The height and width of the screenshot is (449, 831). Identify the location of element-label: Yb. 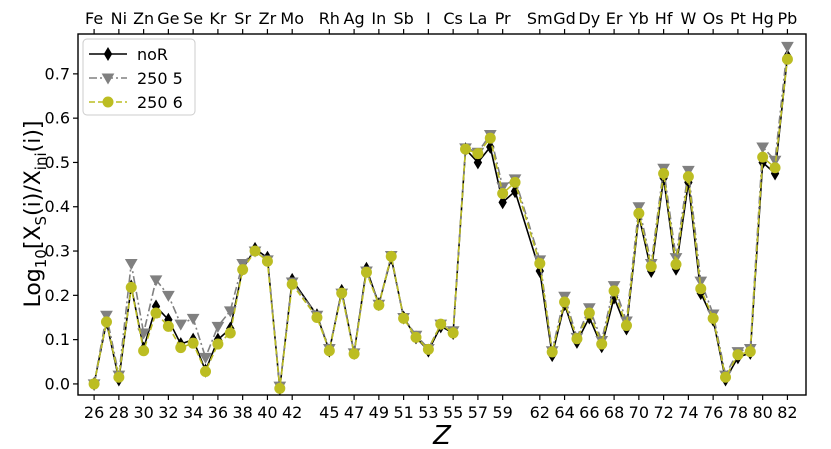
(638, 18).